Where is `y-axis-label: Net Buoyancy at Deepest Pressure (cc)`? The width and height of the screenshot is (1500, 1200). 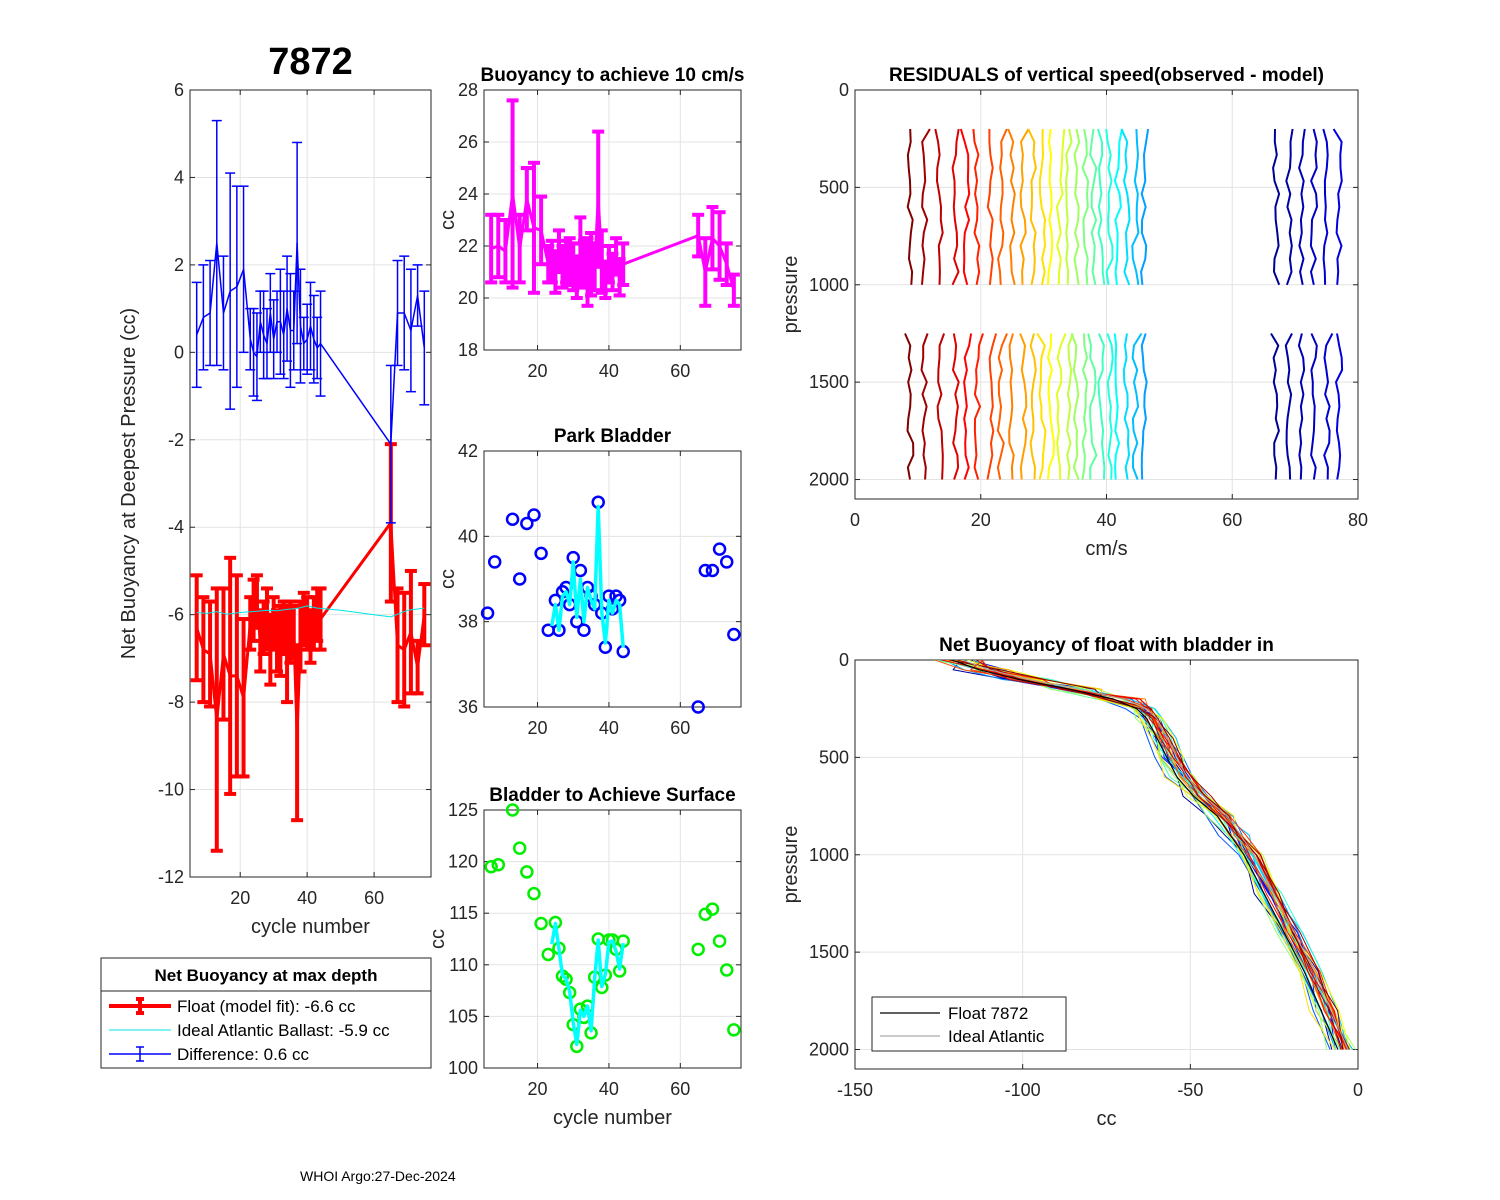 y-axis-label: Net Buoyancy at Deepest Pressure (cc) is located at coordinates (129, 483).